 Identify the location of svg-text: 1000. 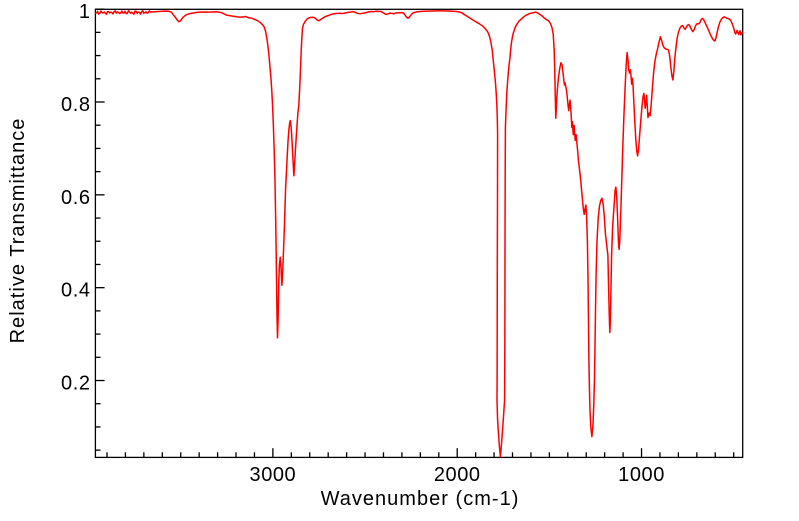
(641, 475).